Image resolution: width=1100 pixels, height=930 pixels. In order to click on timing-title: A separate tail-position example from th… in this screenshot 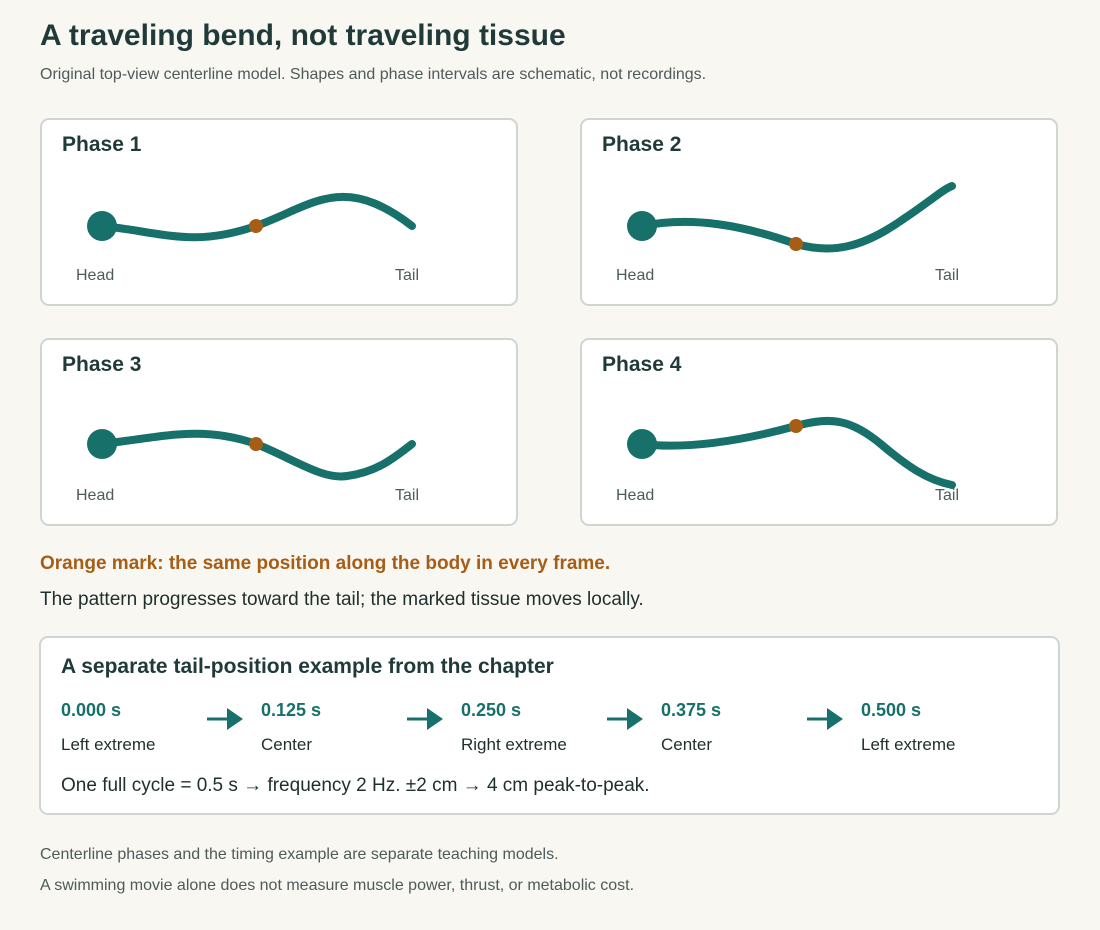, I will do `click(307, 666)`.